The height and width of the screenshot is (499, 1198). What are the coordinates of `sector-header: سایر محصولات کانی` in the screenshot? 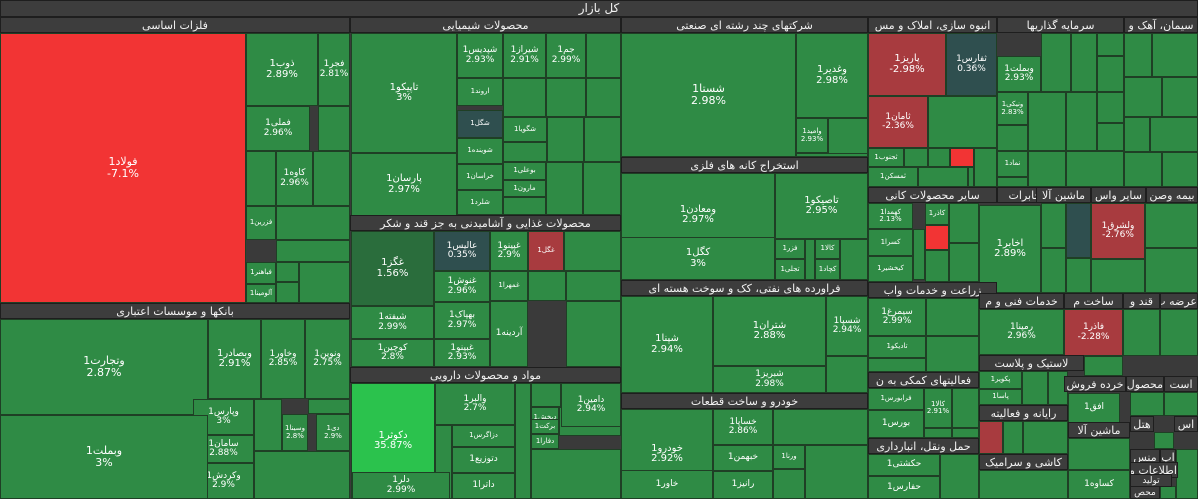 It's located at (932, 195).